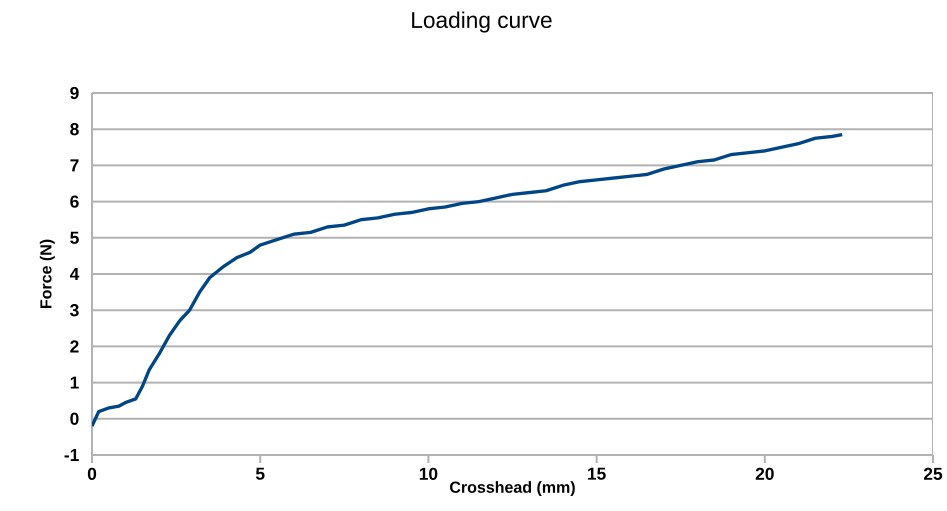 Image resolution: width=947 pixels, height=511 pixels. I want to click on x-tick-label: 10, so click(429, 474).